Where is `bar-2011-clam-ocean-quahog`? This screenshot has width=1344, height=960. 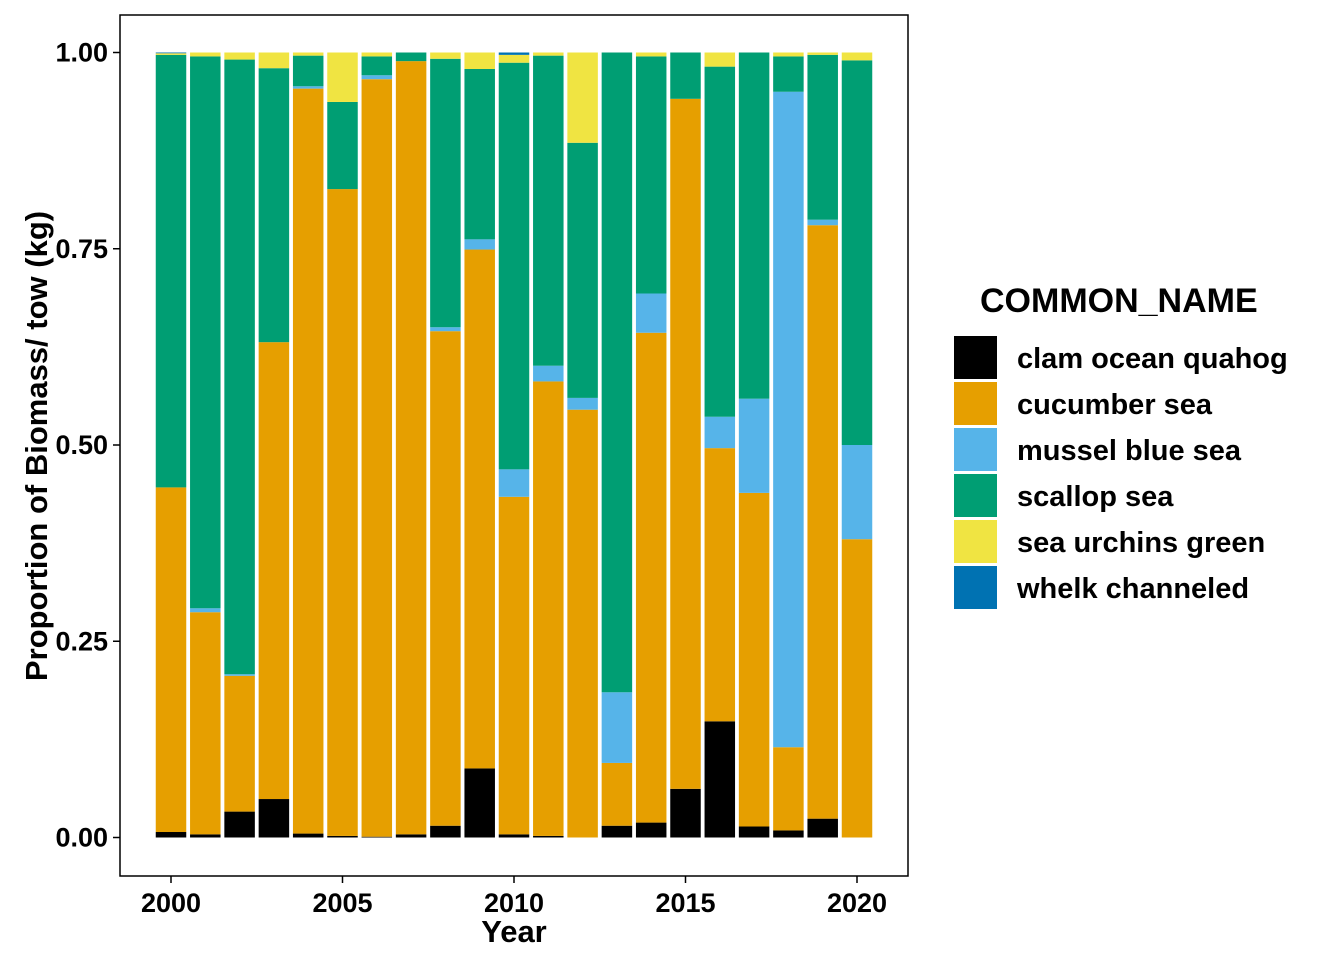
bar-2011-clam-ocean-quahog is located at coordinates (548, 836).